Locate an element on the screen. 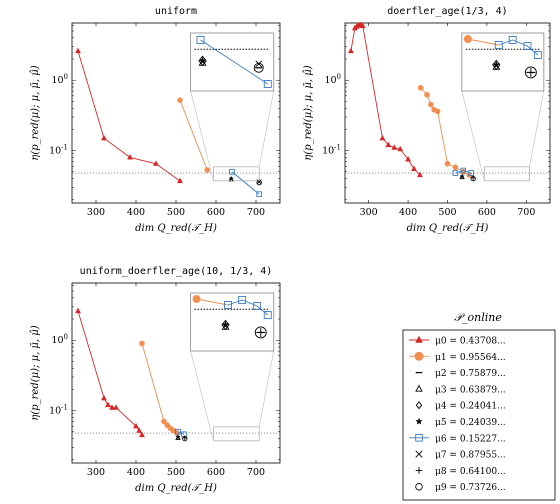 The image size is (560, 504). inset-frame is located at coordinates (503, 62).